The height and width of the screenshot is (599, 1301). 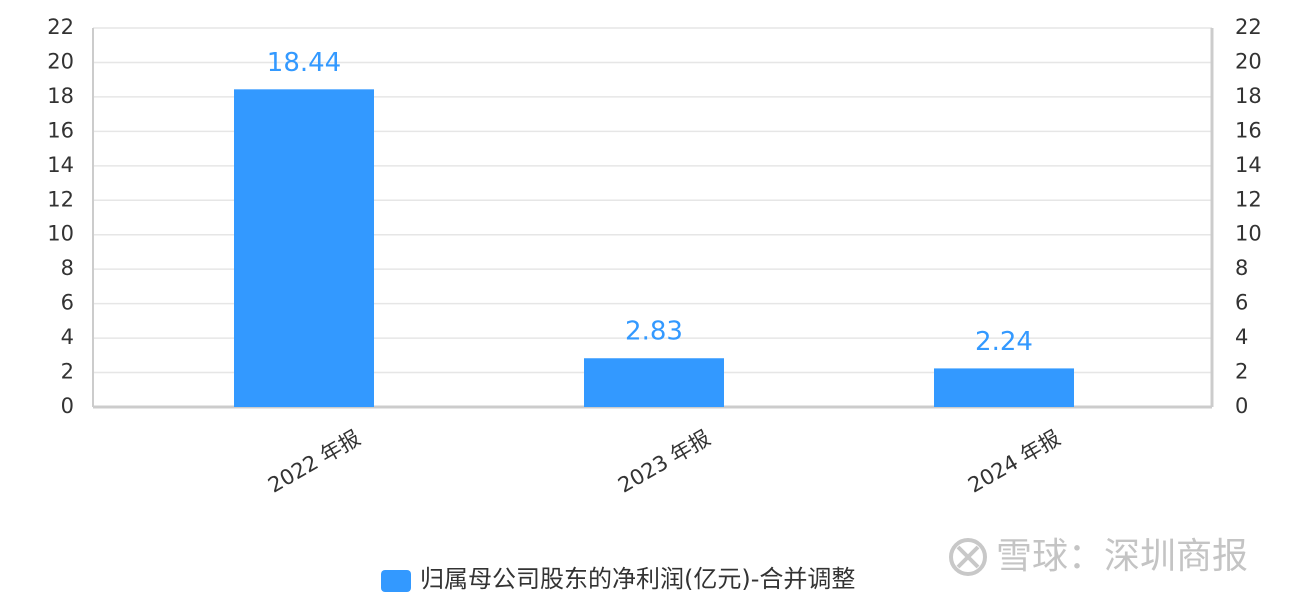 What do you see at coordinates (1122, 556) in the screenshot?
I see `watermark: 雪球：深圳商报` at bounding box center [1122, 556].